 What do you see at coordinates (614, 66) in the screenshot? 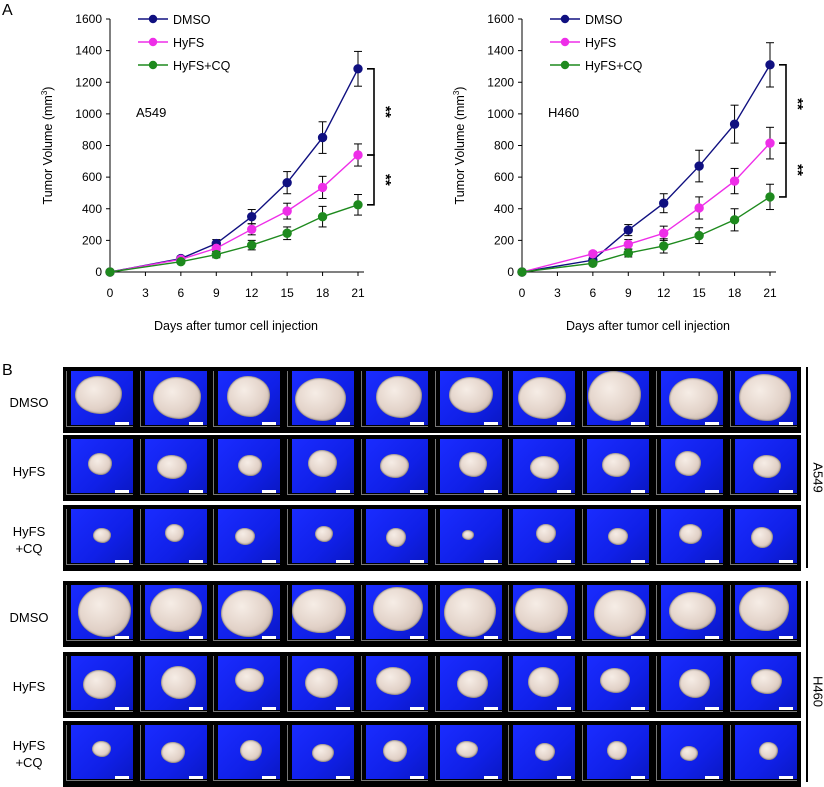
I see `legend-label: HyFS+CQ` at bounding box center [614, 66].